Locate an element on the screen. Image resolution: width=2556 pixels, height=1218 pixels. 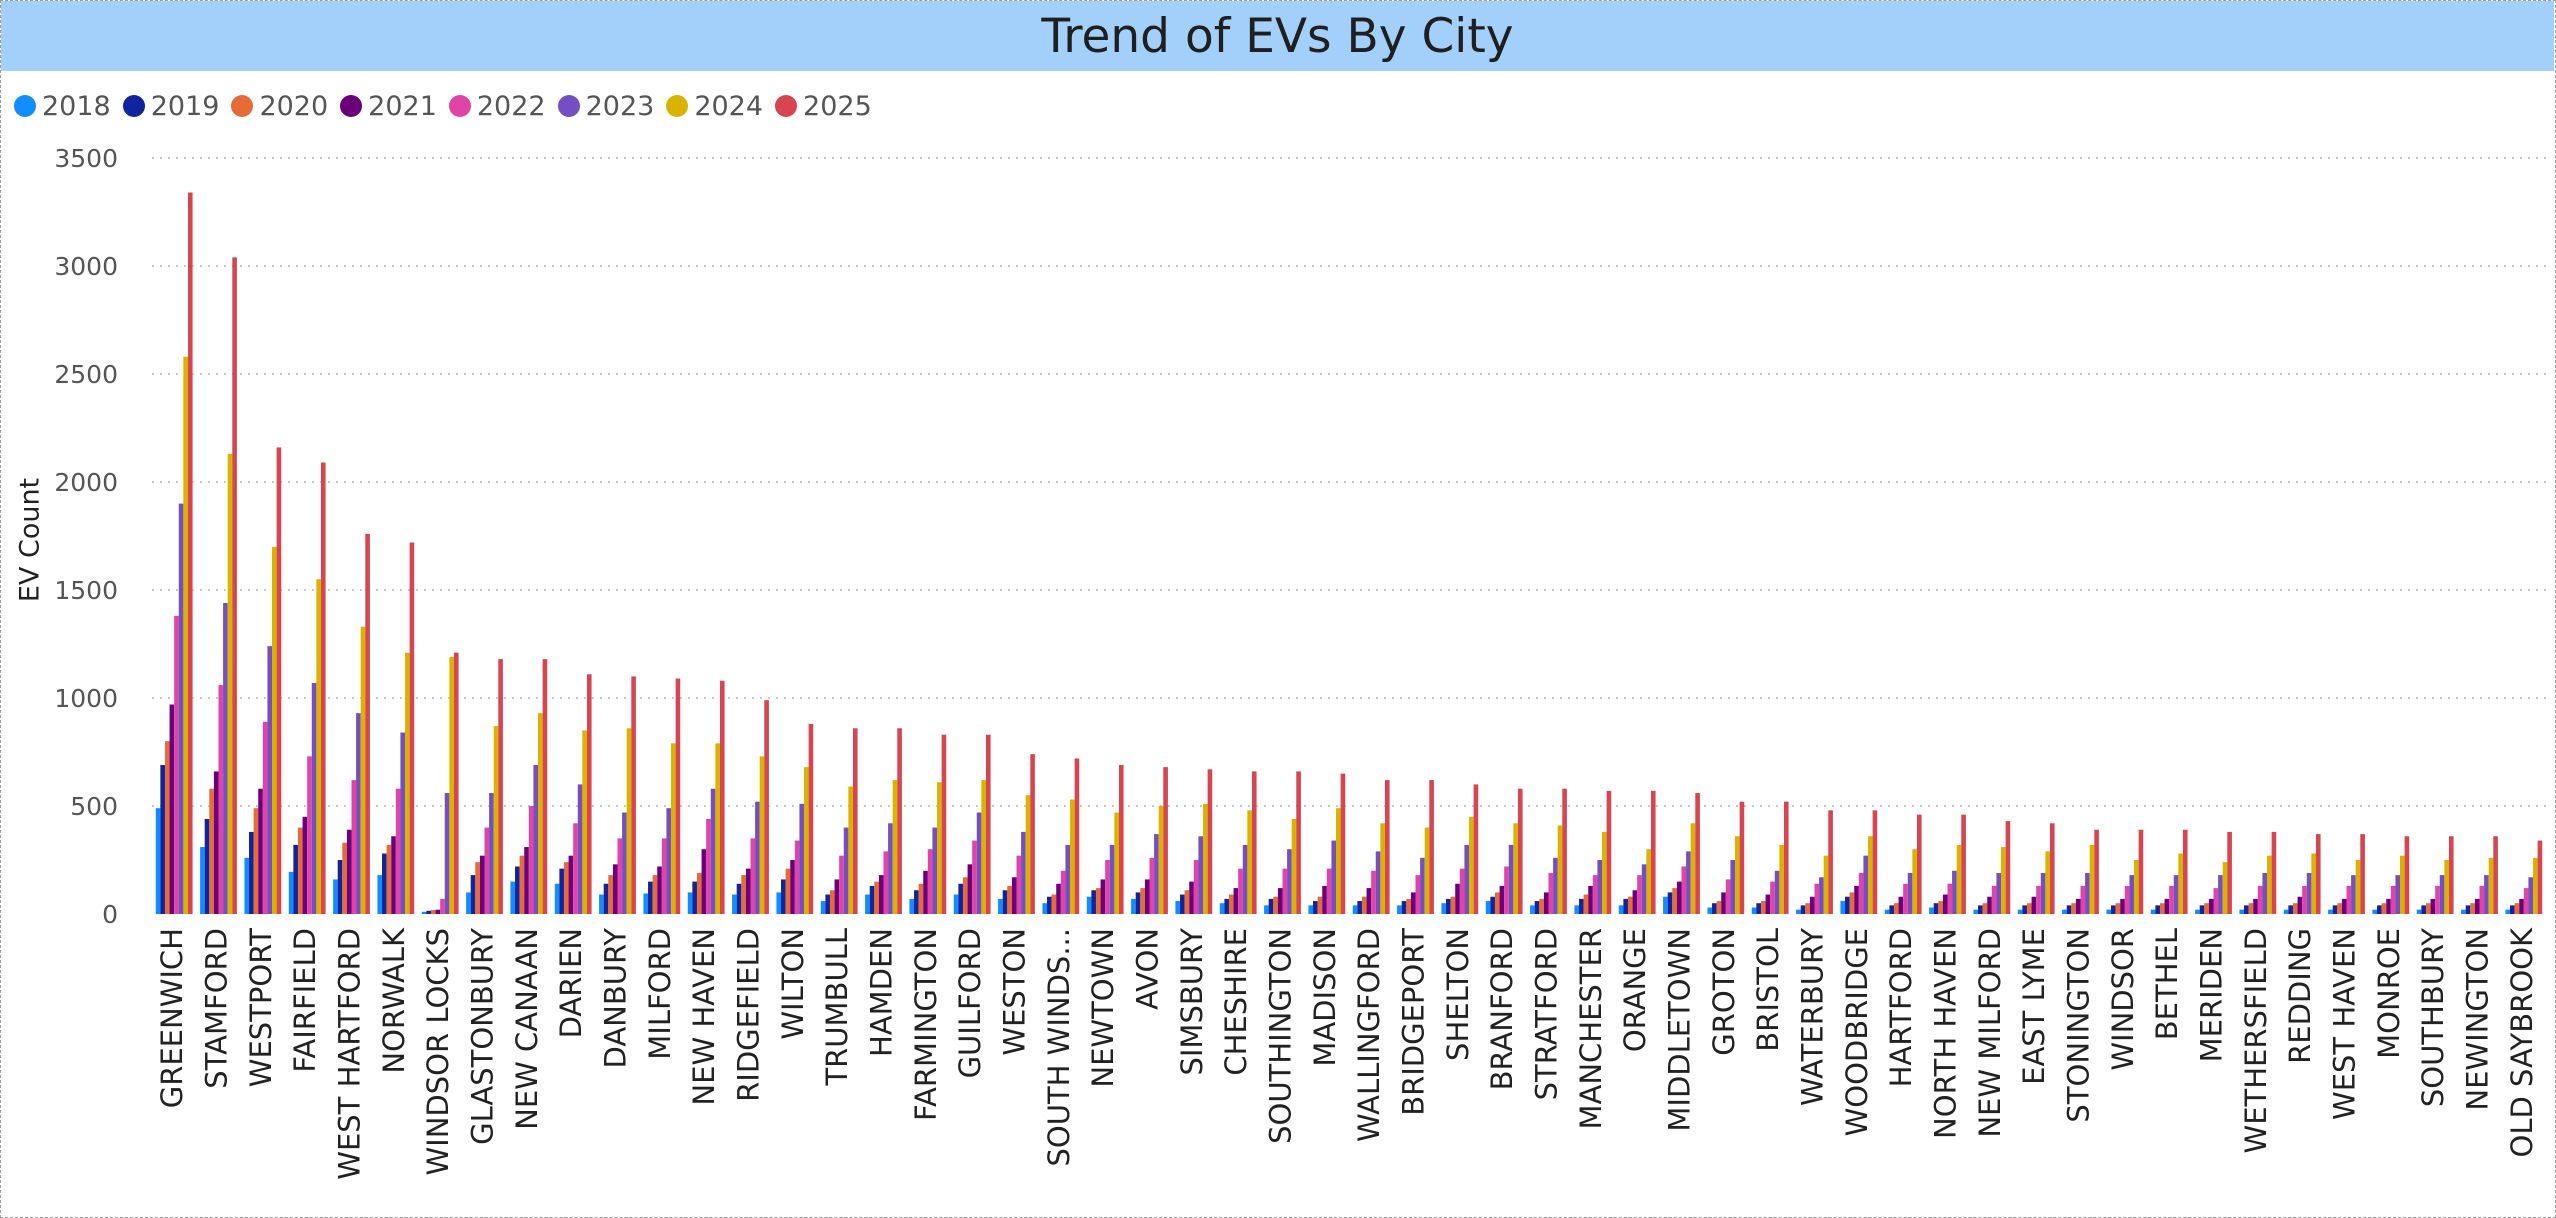
legend-item: 2018 is located at coordinates (62, 106).